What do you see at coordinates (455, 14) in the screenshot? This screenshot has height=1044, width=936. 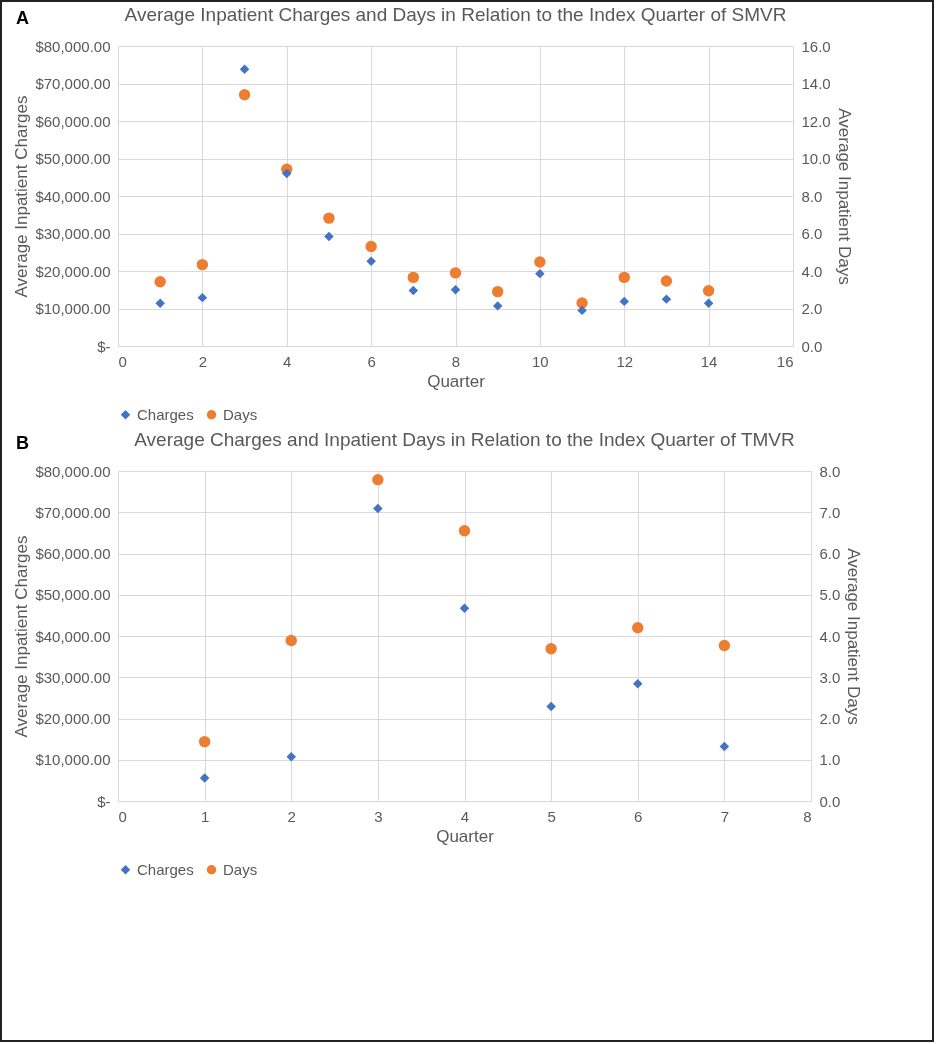 I see `chart-title: Average Inpatient Charges and Days in Relation to the Index Quarter of SMVR` at bounding box center [455, 14].